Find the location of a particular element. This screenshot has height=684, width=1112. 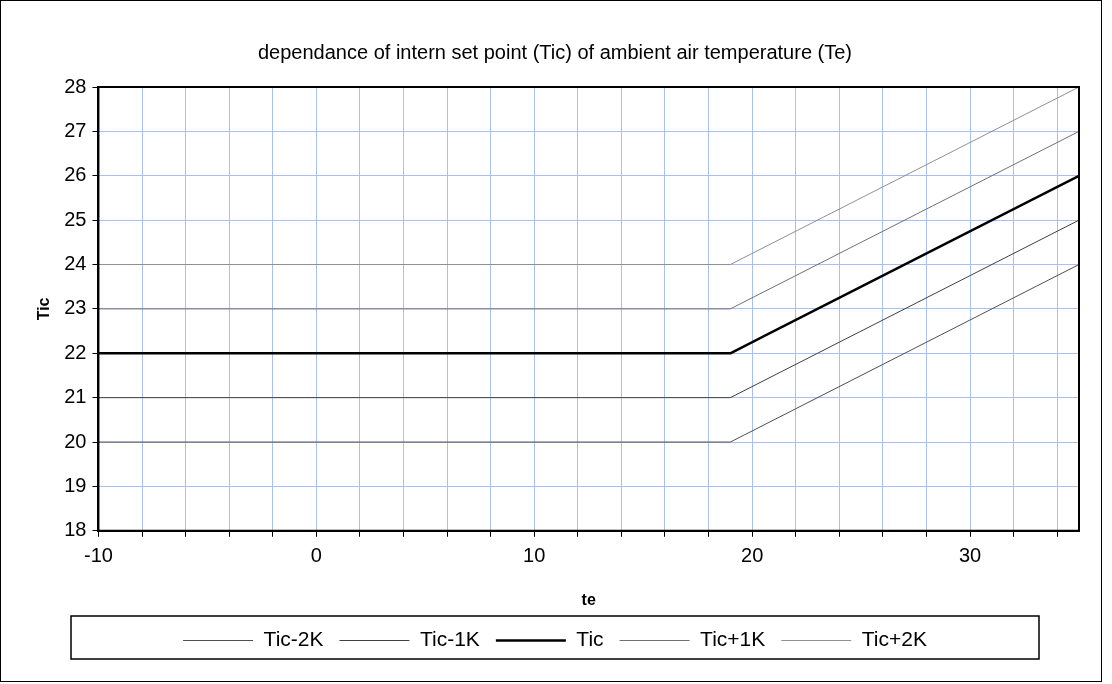

x-axis-title: te is located at coordinates (588, 599).